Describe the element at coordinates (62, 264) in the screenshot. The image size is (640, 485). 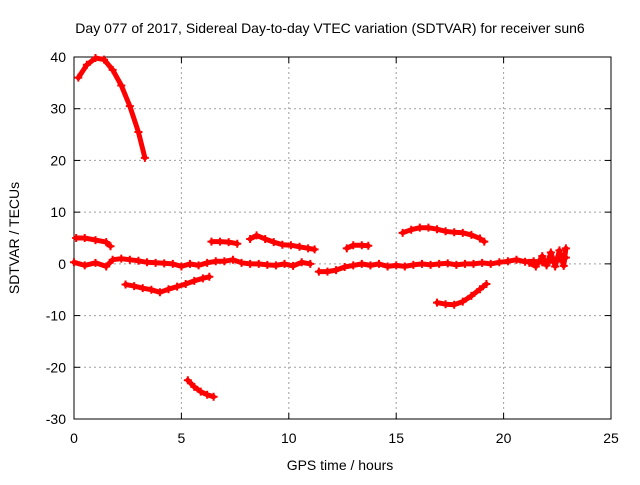
I see `y-tick-label: 0` at that location.